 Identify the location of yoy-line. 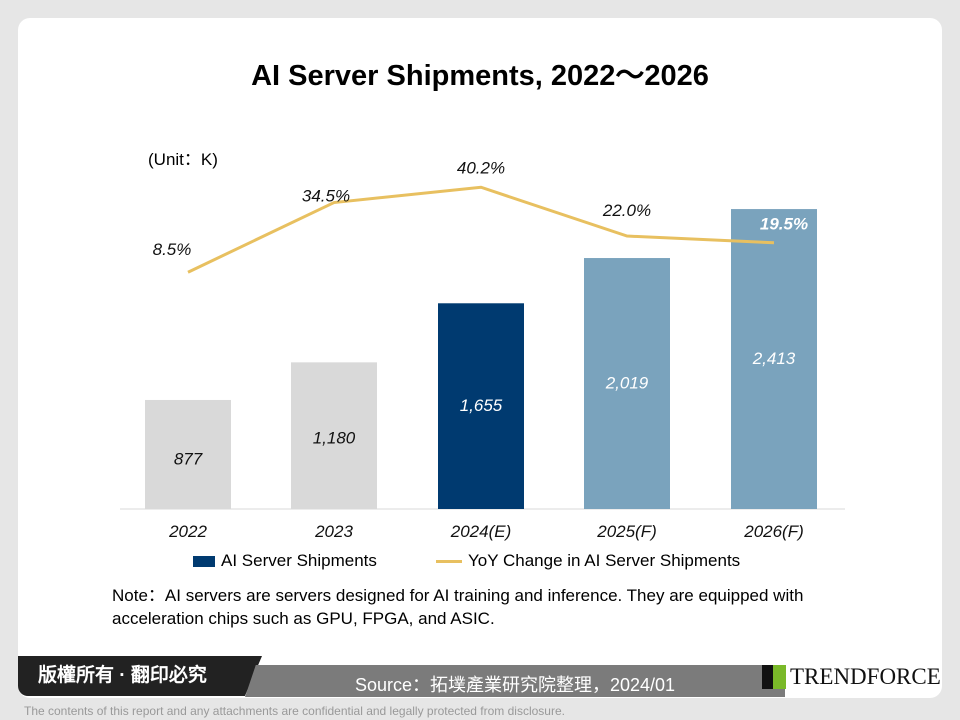
(481, 229).